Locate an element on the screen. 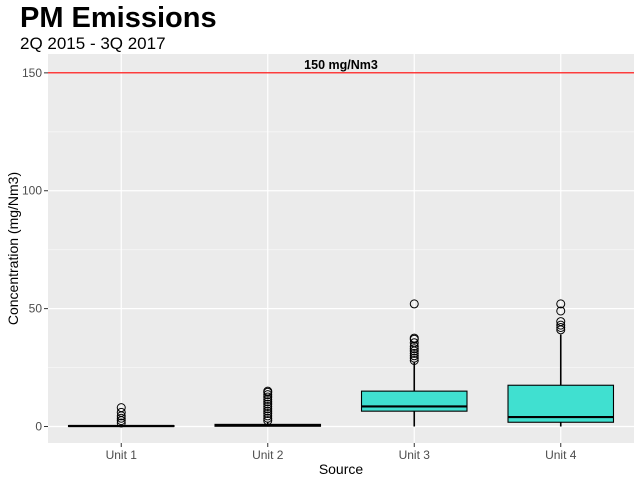  y-tick-label: 0 is located at coordinates (38, 426).